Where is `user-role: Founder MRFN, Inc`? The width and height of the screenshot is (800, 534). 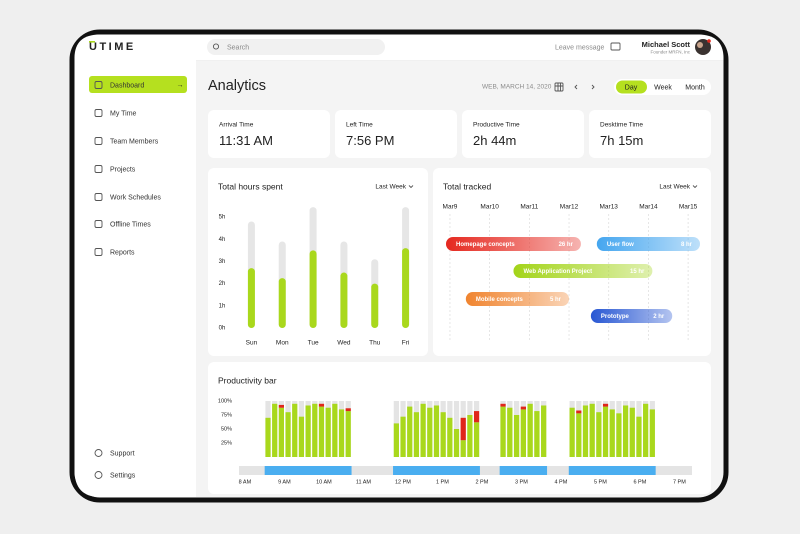 user-role: Founder MRFN, Inc is located at coordinates (670, 52).